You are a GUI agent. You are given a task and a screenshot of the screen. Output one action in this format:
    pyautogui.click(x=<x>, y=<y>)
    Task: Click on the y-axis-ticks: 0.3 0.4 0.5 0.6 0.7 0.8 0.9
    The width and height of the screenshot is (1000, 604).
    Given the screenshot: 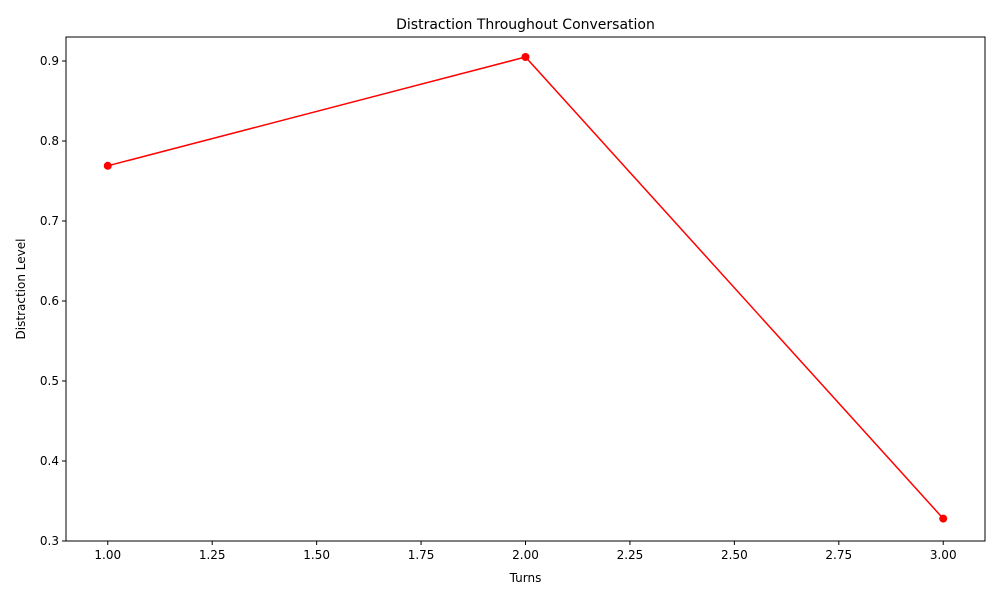 What is the action you would take?
    pyautogui.click(x=53, y=301)
    